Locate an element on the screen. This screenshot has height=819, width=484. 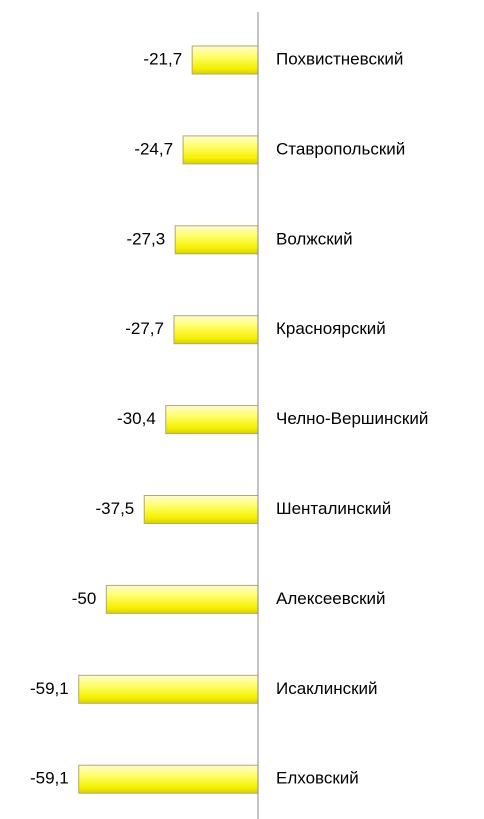
category-label: Ставропольский is located at coordinates (340, 148).